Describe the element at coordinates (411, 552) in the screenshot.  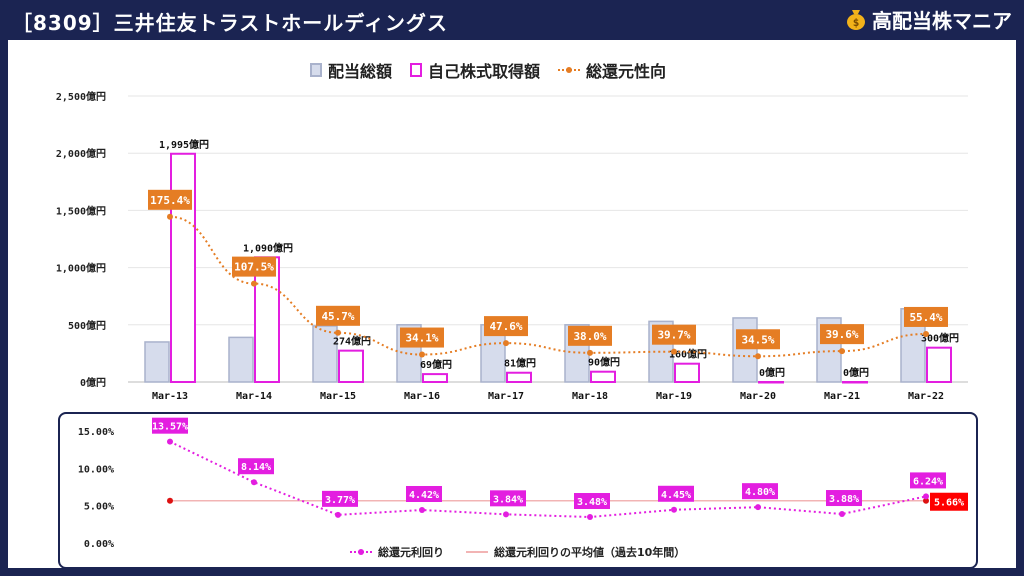
I see `legend-label-yield: 総還元利回り` at that location.